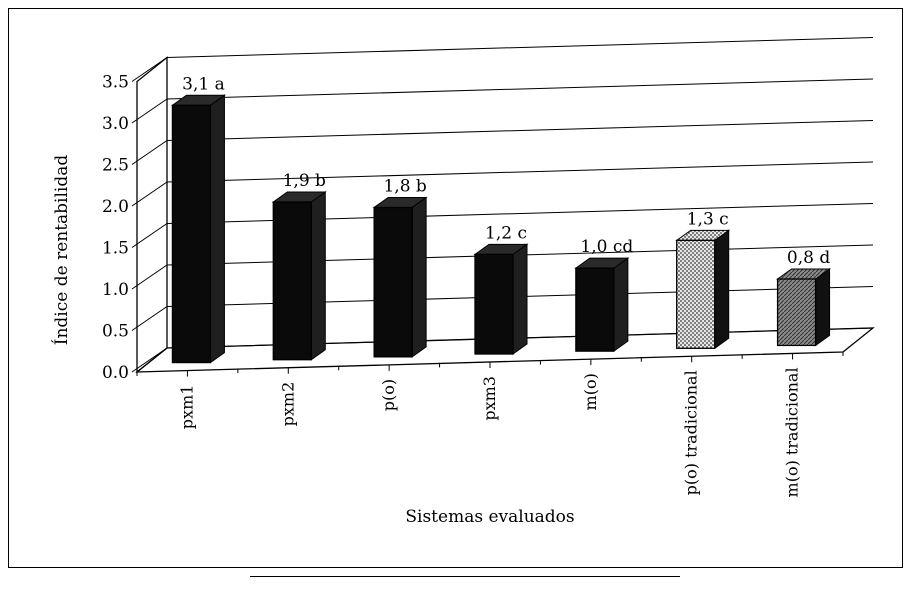 This screenshot has width=911, height=592. What do you see at coordinates (465, 576) in the screenshot?
I see `caption-rule` at bounding box center [465, 576].